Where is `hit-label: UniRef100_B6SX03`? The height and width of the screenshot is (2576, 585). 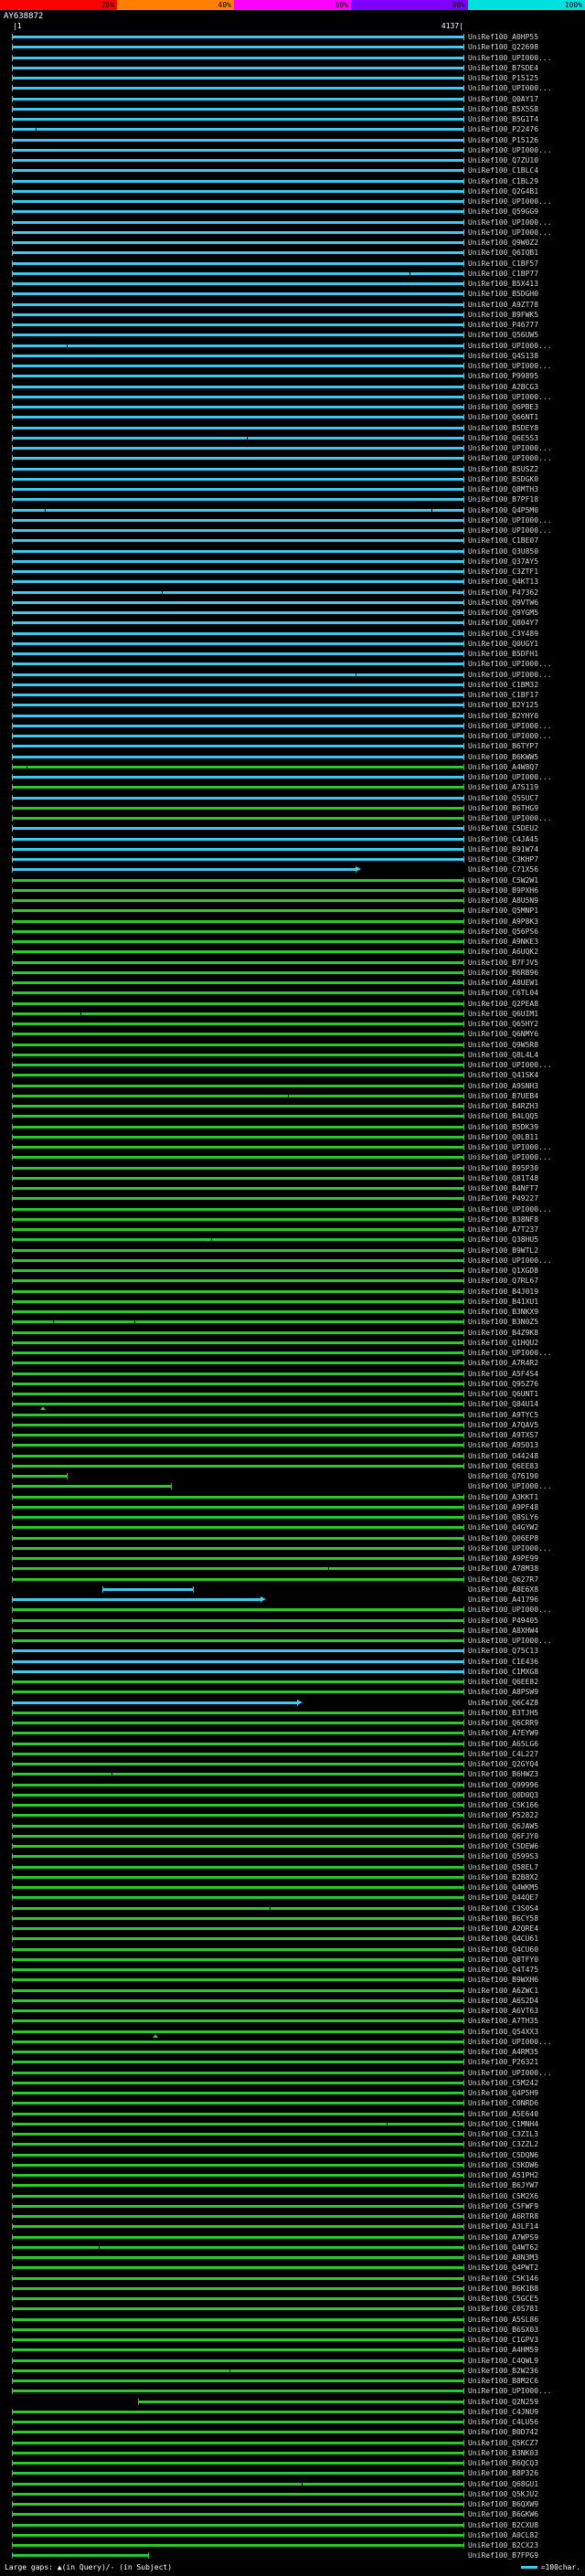
hit-label: UniRef100_B6SX03 is located at coordinates (504, 2329).